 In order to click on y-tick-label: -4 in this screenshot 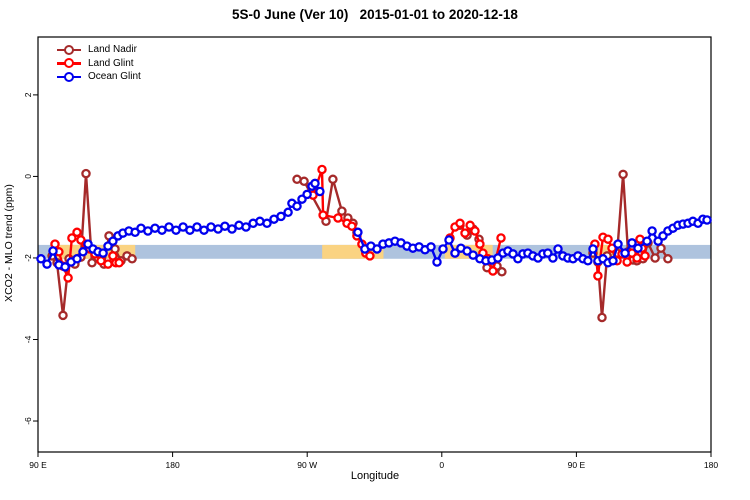, I will do `click(28, 339)`.